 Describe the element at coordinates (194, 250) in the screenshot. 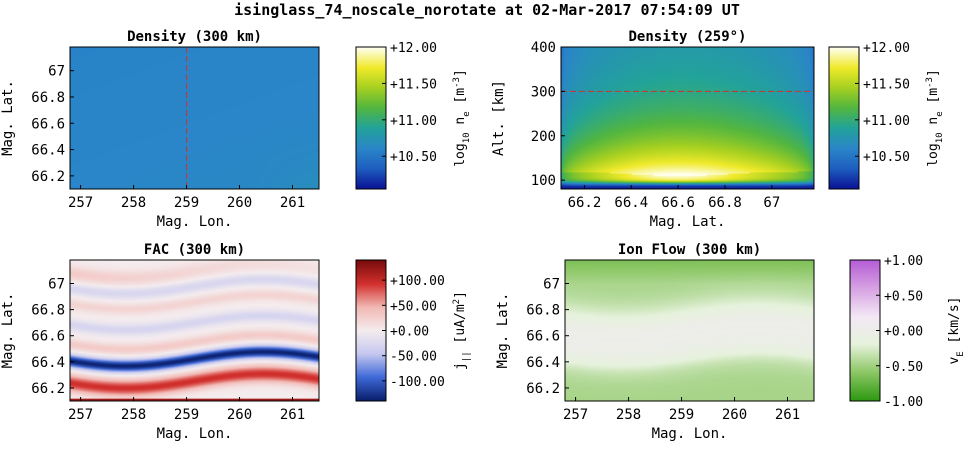

I see `panel-title: FAC (300 km)` at that location.